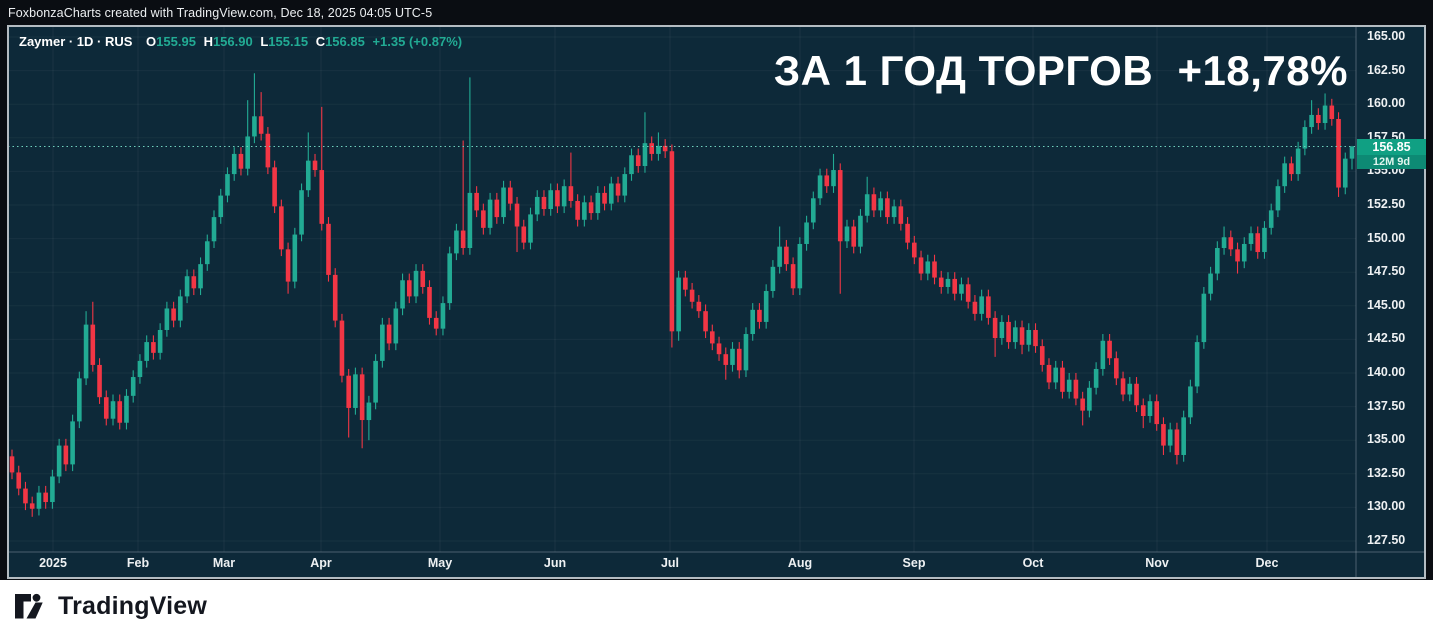 This screenshot has height=638, width=1433. Describe the element at coordinates (1060, 70) in the screenshot. I see `annotation-title: ЗА 1 ГОД ТОРГОВ +18,78%` at that location.